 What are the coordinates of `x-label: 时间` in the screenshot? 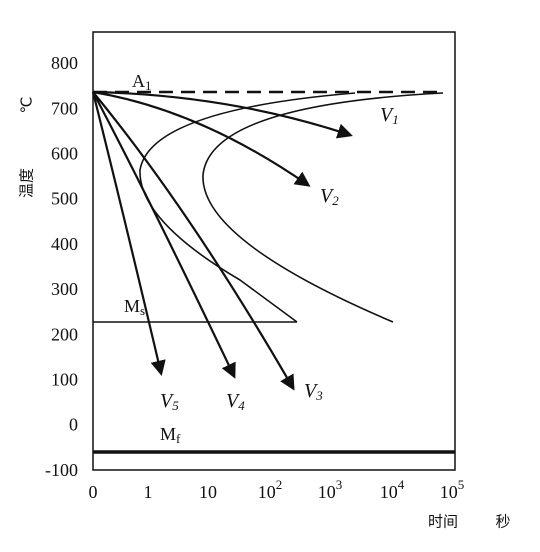 It's located at (443, 522).